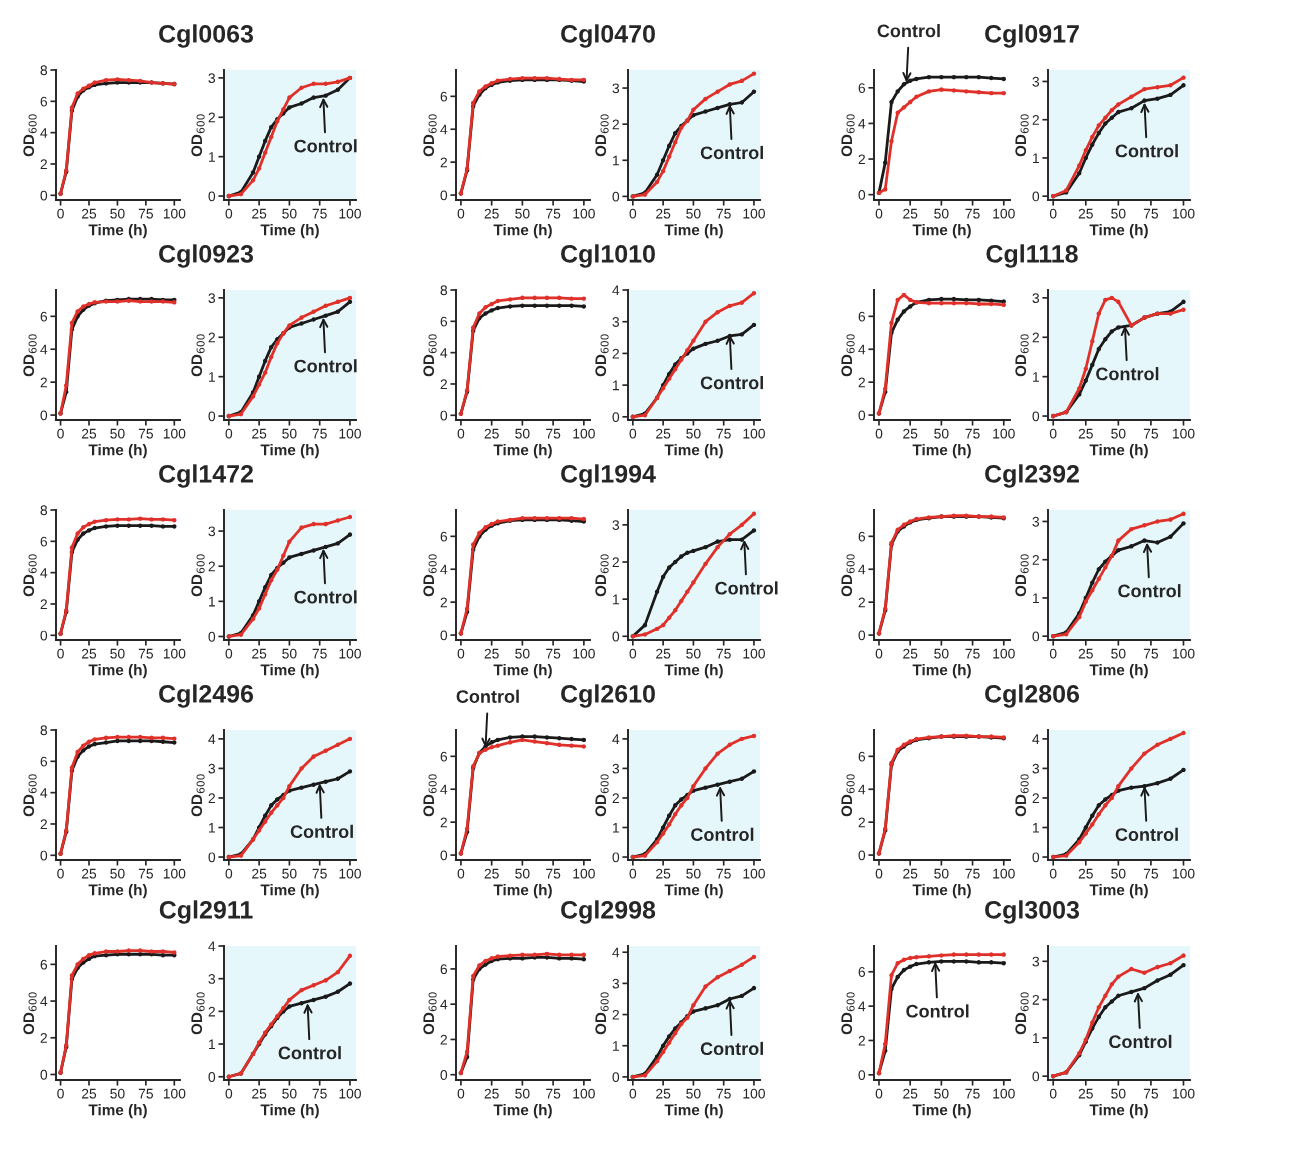 The image size is (1302, 1150). What do you see at coordinates (206, 36) in the screenshot?
I see `chart-title: Cgl0063` at bounding box center [206, 36].